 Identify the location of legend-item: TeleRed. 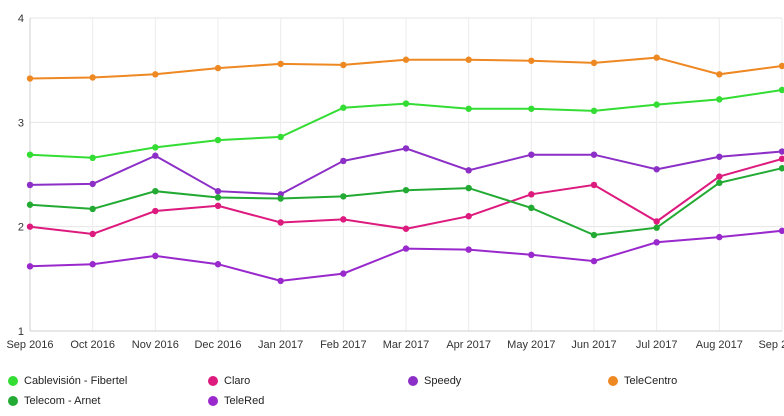
(236, 401).